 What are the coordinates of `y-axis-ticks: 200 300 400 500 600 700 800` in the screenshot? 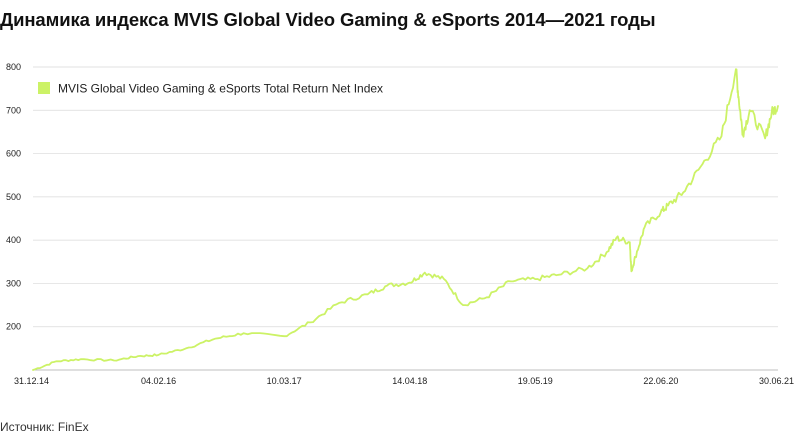 It's located at (13, 197).